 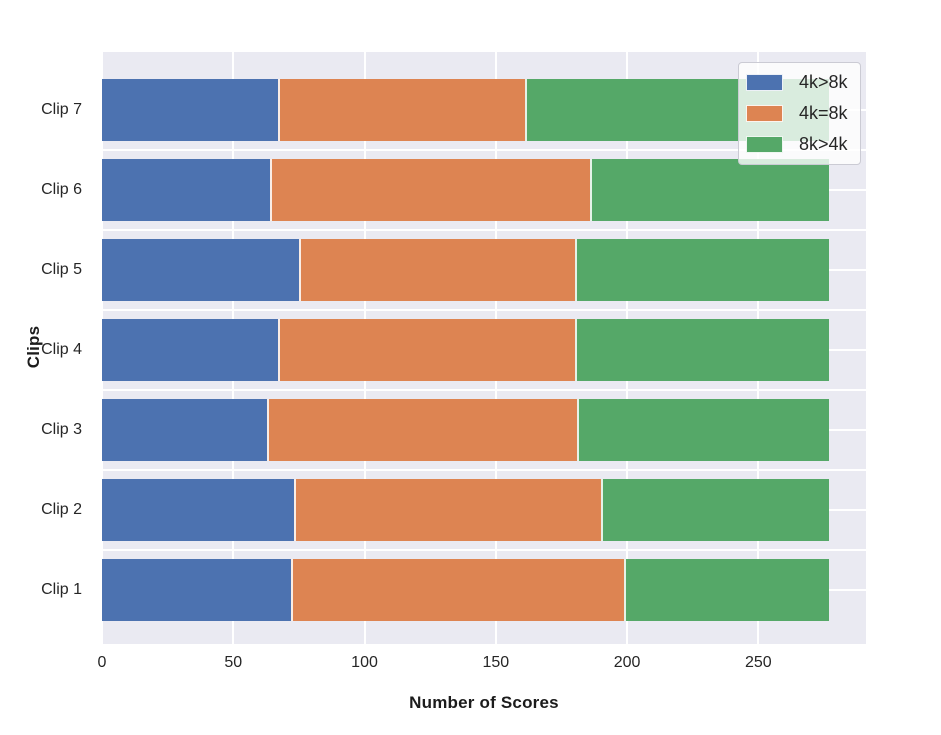 What do you see at coordinates (797, 113) in the screenshot?
I see `legend-entry: 4k=8k` at bounding box center [797, 113].